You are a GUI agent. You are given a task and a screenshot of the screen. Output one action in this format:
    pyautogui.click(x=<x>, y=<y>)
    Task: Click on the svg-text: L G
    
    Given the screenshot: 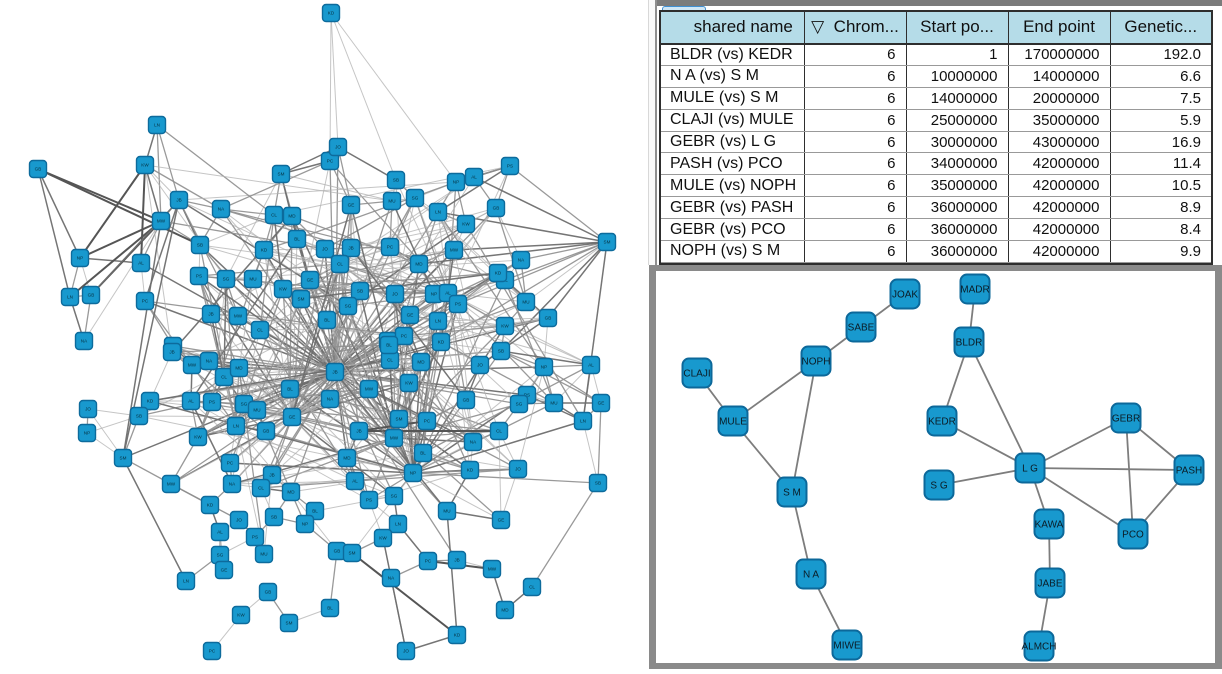 What is the action you would take?
    pyautogui.click(x=1030, y=469)
    